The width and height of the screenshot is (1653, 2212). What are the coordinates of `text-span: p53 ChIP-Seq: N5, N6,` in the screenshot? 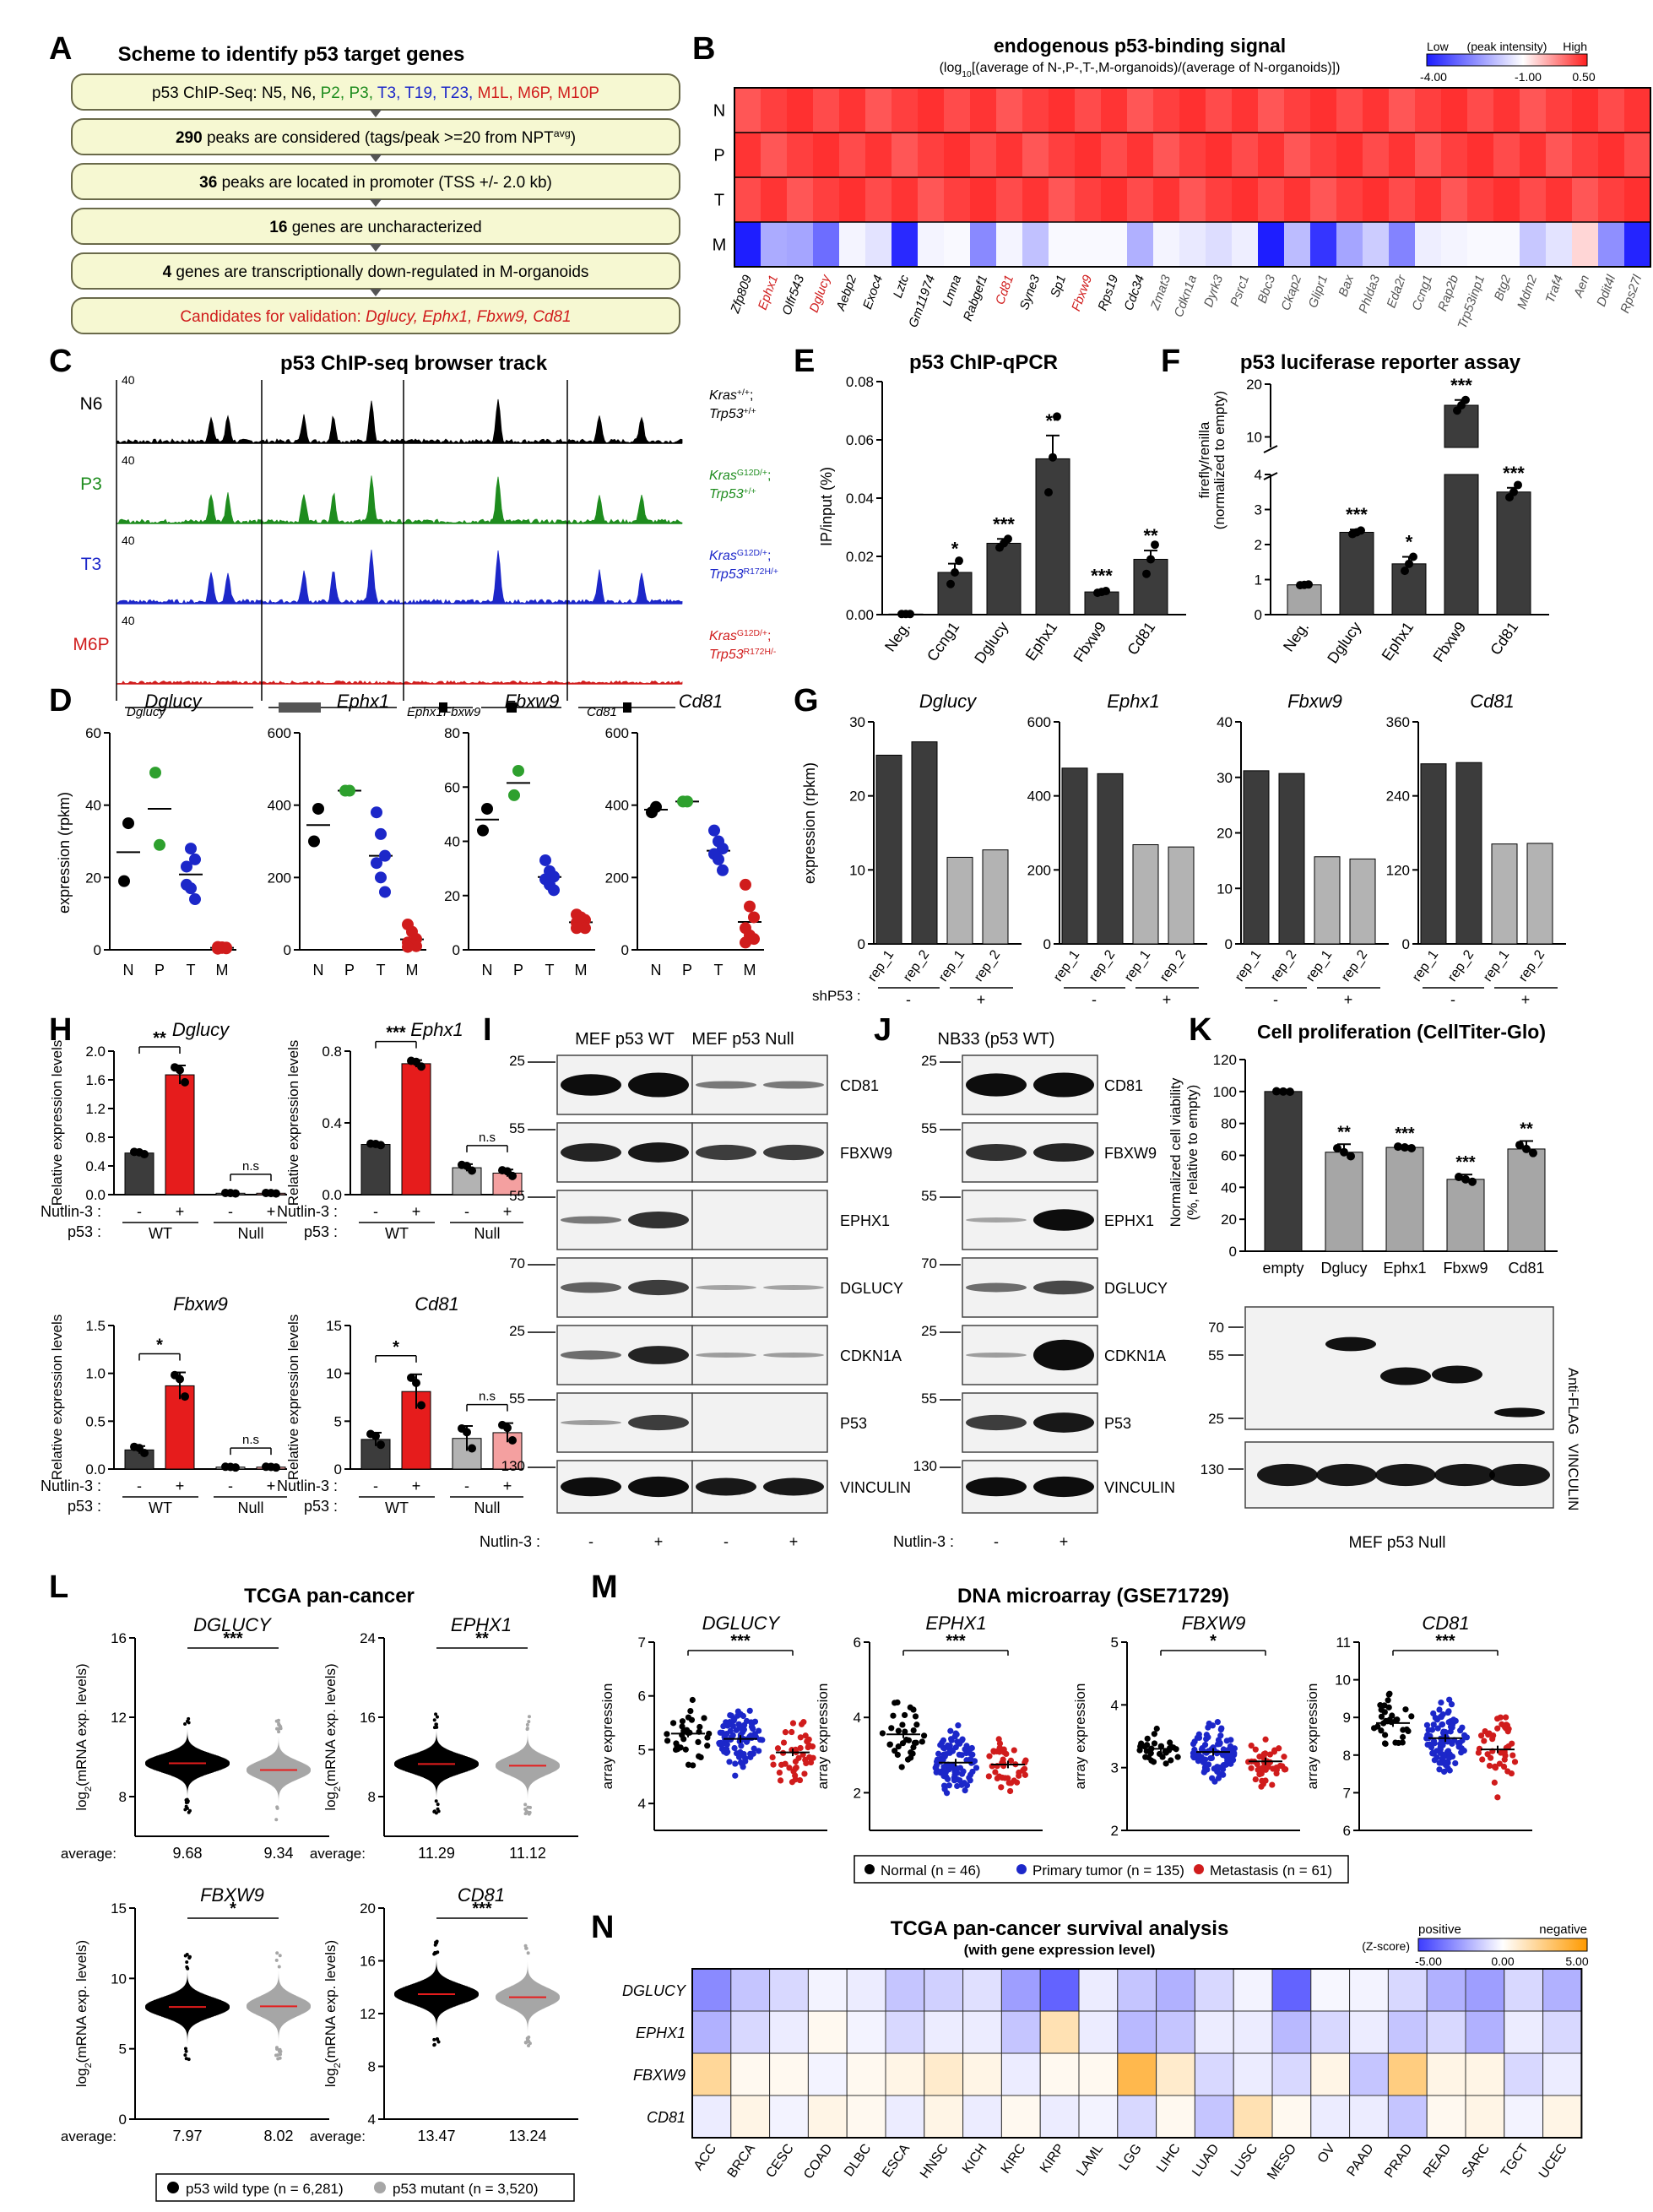 It's located at (234, 93).